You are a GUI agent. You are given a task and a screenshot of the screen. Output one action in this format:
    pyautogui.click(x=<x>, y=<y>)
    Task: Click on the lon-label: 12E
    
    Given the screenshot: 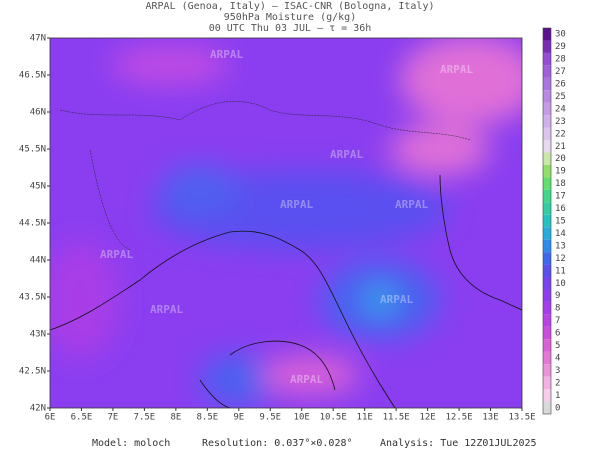 What is the action you would take?
    pyautogui.click(x=427, y=418)
    